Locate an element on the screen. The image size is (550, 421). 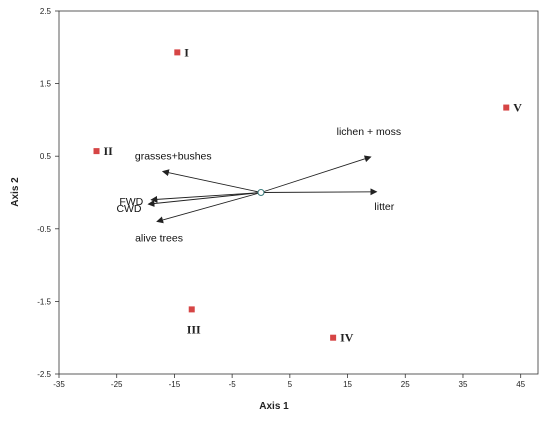
x-tick-label: -15 is located at coordinates (175, 384).